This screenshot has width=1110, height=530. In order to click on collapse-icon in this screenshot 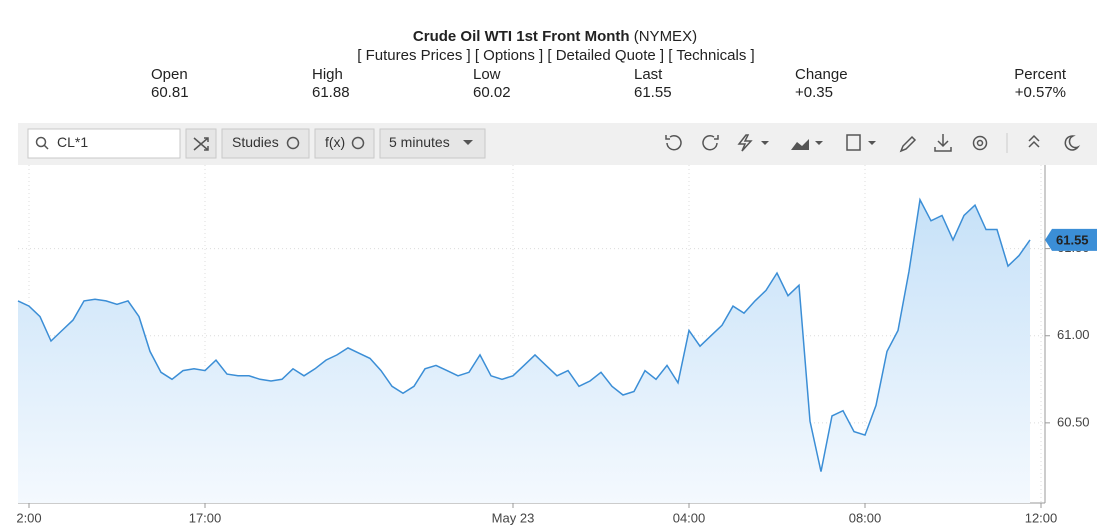, I will do `click(1034, 141)`.